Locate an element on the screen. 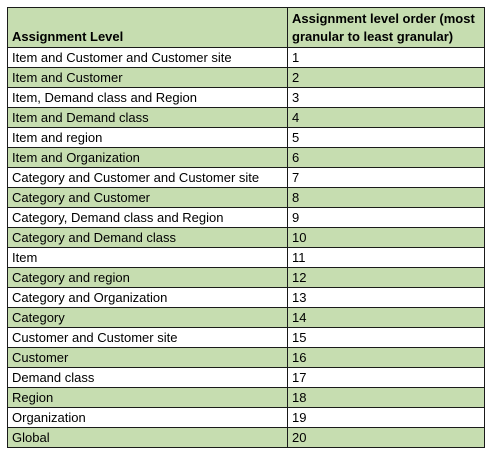 Image resolution: width=493 pixels, height=454 pixels. assignment-order-cell: 11 is located at coordinates (386, 257).